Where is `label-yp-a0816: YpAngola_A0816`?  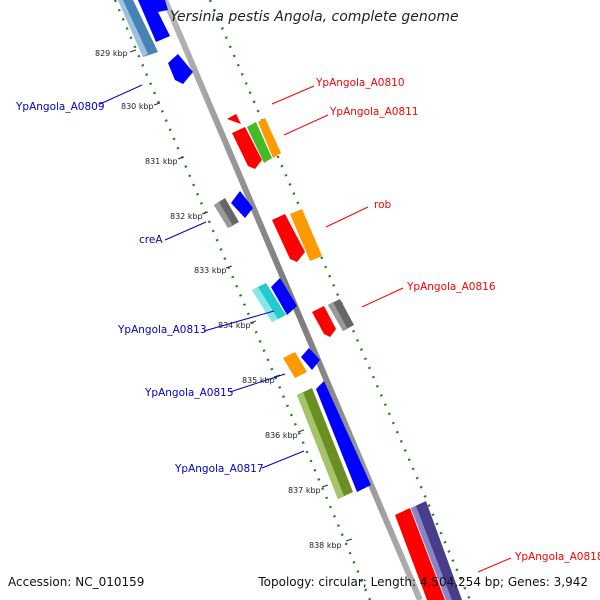 label-yp-a0816: YpAngola_A0816 is located at coordinates (451, 287).